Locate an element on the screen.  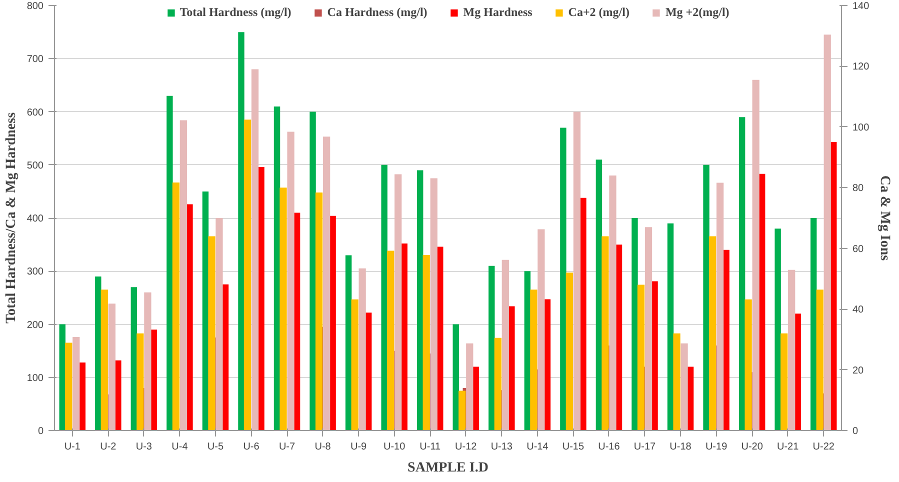
x-tick-label: U-12 is located at coordinates (466, 447).